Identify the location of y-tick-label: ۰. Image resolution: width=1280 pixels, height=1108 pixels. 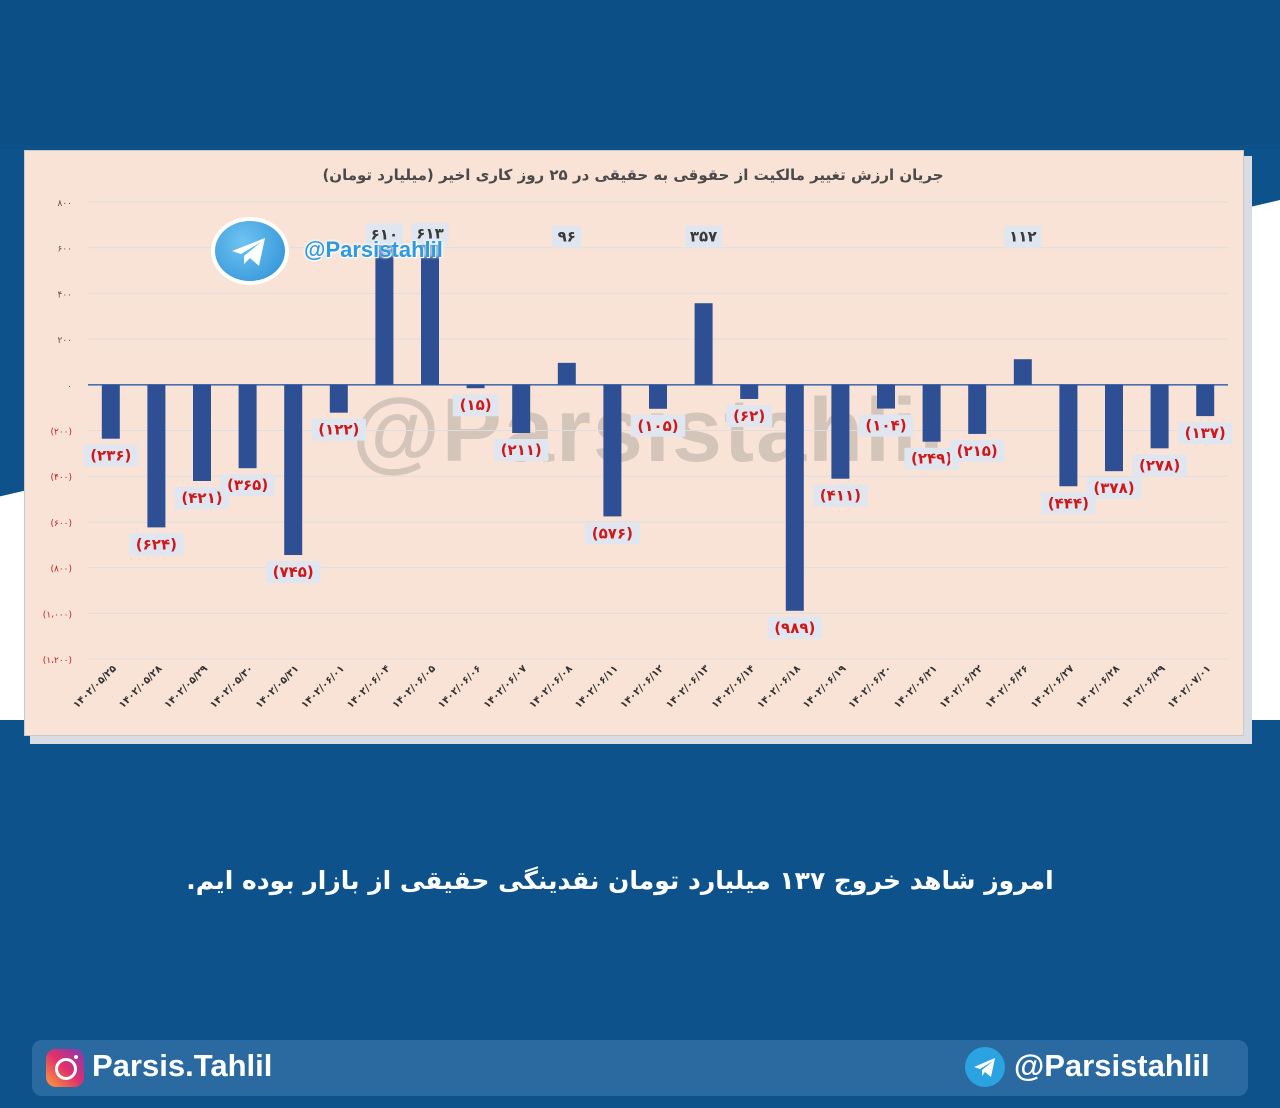
(69, 387).